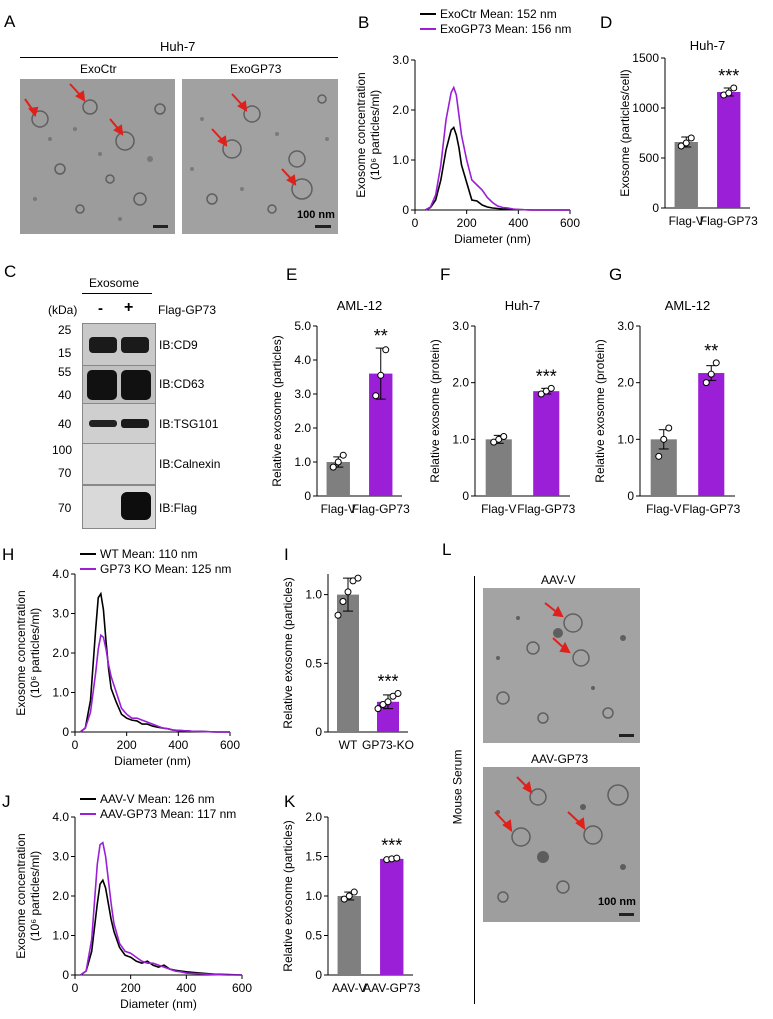 The width and height of the screenshot is (773, 1019). What do you see at coordinates (617, 902) in the screenshot?
I see `scale-bar-label-l: 100 nm` at bounding box center [617, 902].